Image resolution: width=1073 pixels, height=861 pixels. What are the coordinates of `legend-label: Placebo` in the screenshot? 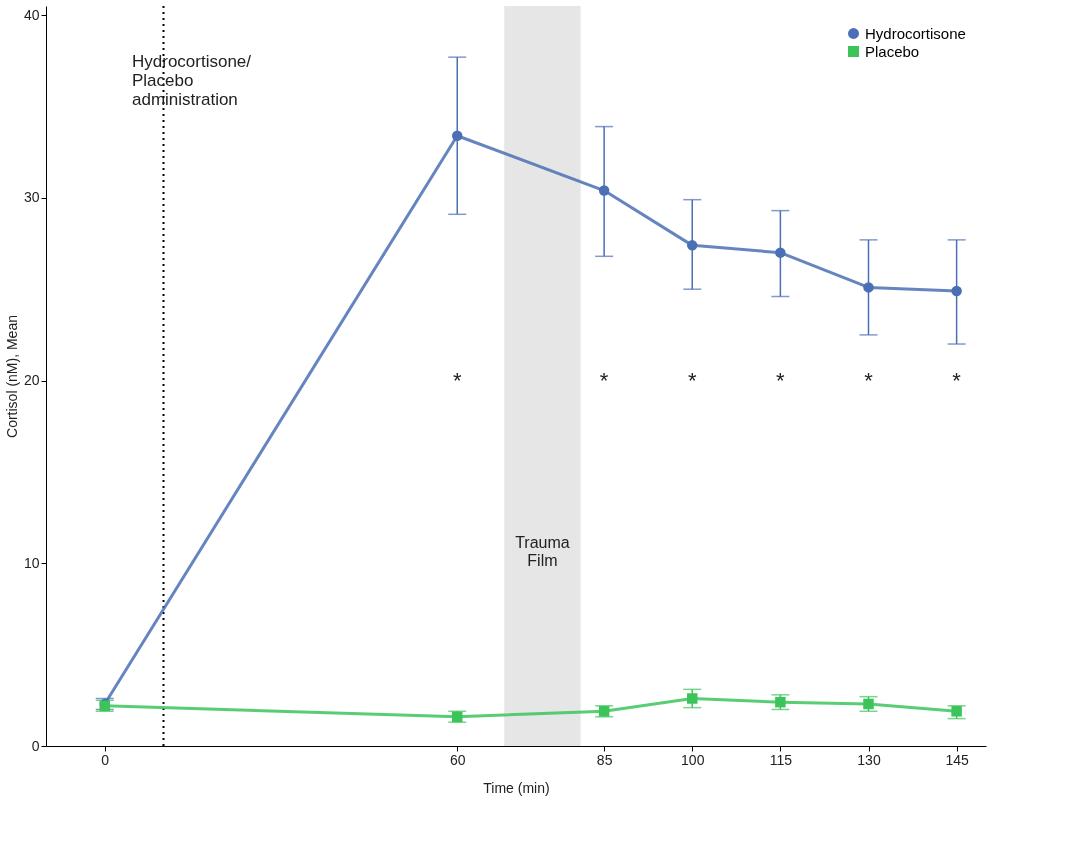 It's located at (892, 51).